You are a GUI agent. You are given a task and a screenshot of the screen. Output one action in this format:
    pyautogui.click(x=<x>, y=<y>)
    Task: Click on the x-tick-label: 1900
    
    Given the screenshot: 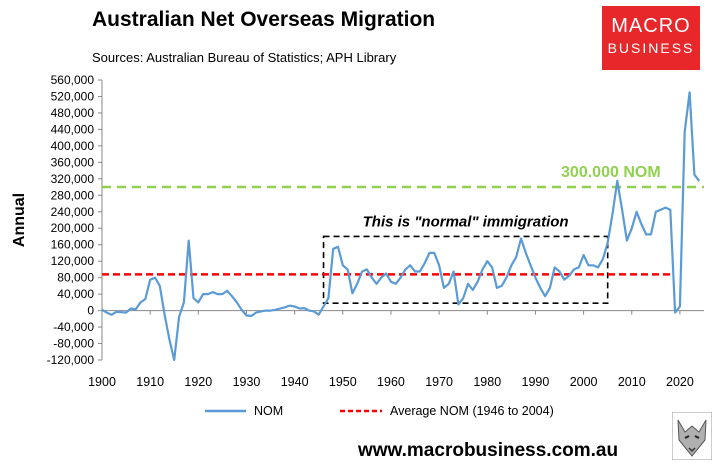 What is the action you would take?
    pyautogui.click(x=102, y=382)
    